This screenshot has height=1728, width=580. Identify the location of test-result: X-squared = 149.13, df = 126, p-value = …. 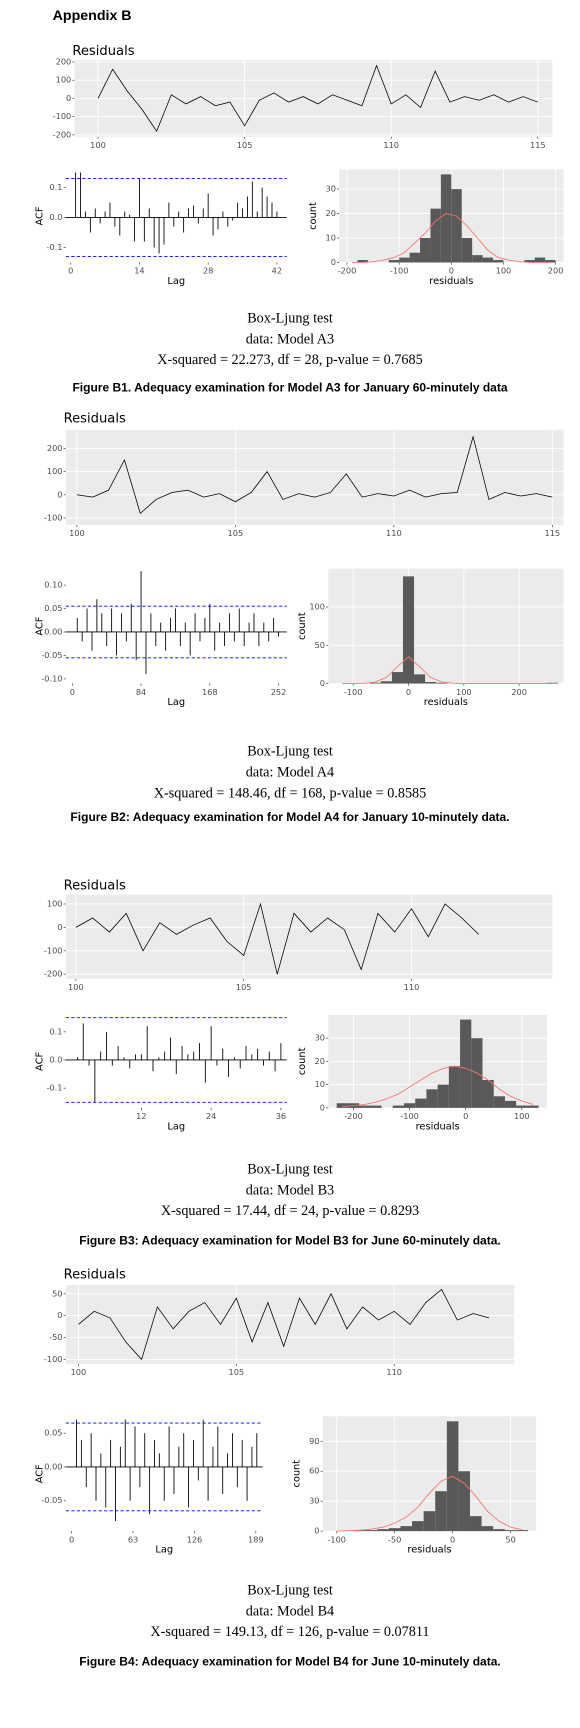
(289, 1632).